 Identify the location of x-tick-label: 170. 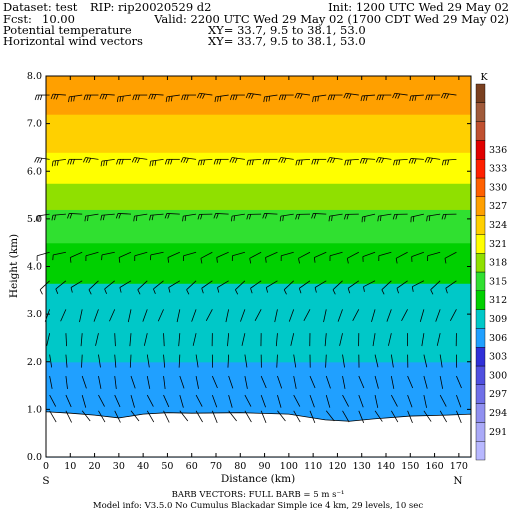
(459, 466).